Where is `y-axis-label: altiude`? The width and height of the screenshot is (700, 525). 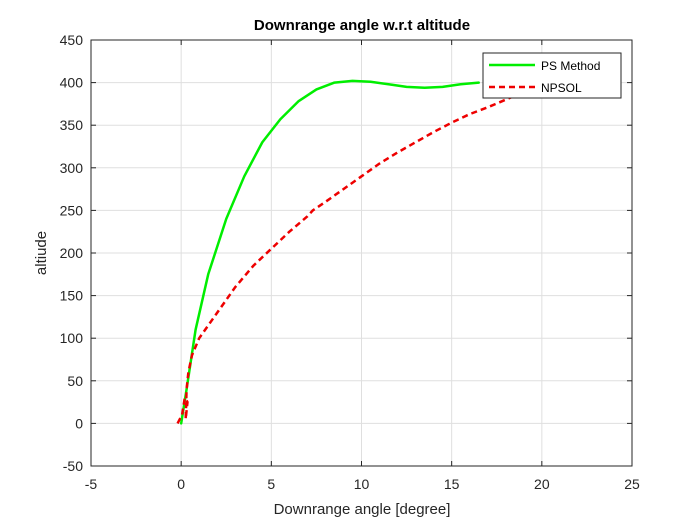
y-axis-label: altiude is located at coordinates (41, 253).